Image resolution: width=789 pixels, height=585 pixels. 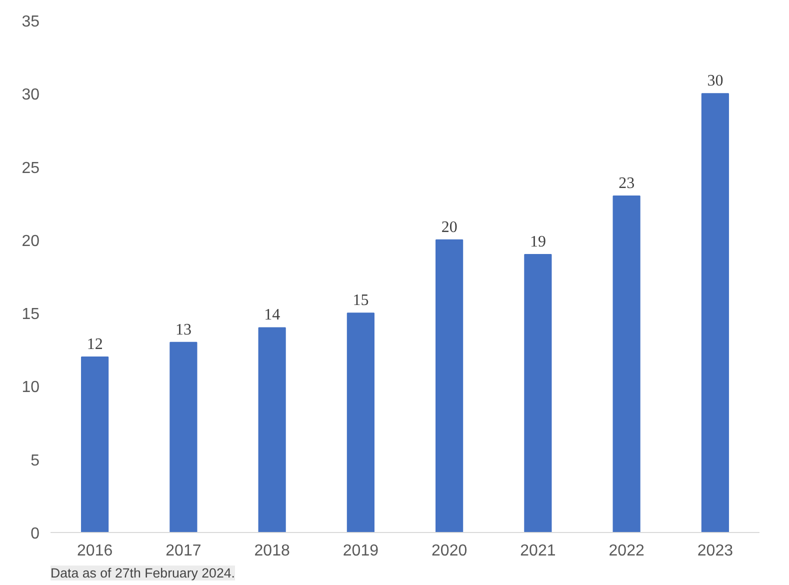 What do you see at coordinates (31, 387) in the screenshot?
I see `y-tick-label: 10` at bounding box center [31, 387].